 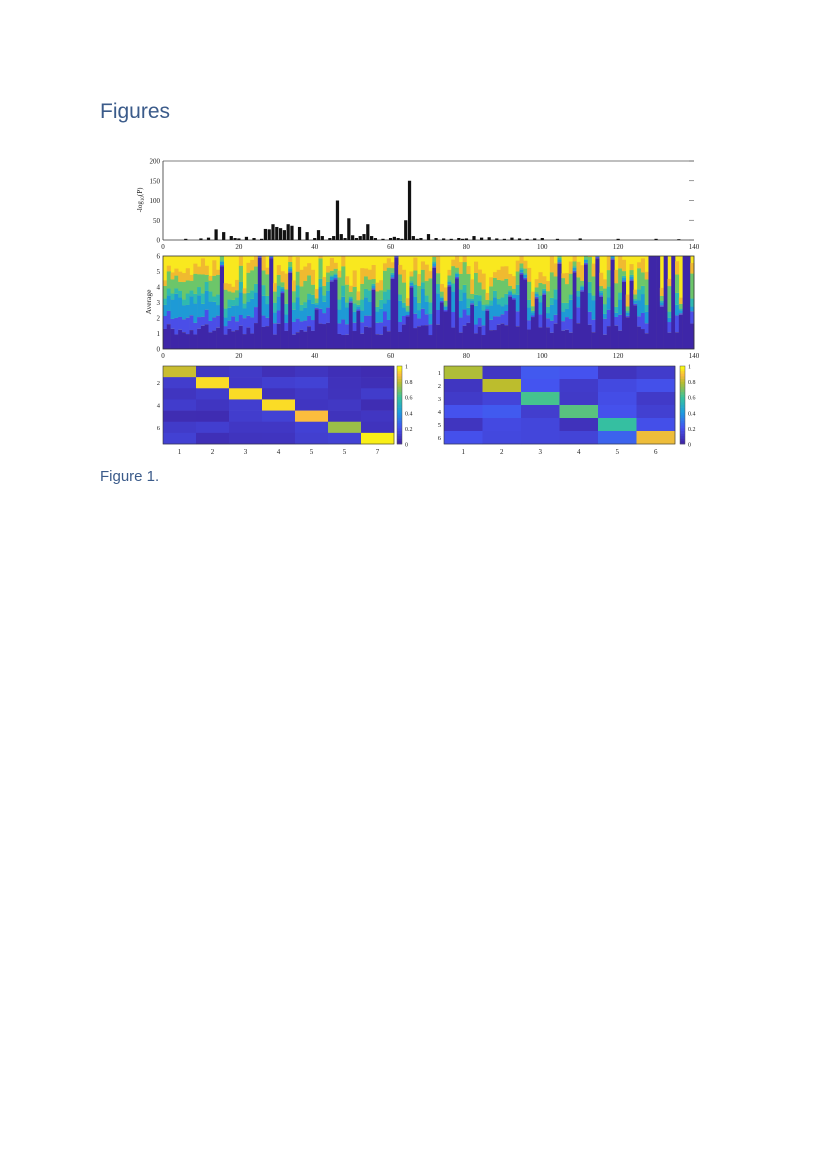 What do you see at coordinates (418, 205) in the screenshot?
I see `bar-chart-panel: 200 150 100 50 00 20 40 60 80 100 120 140 -log10(P)` at bounding box center [418, 205].